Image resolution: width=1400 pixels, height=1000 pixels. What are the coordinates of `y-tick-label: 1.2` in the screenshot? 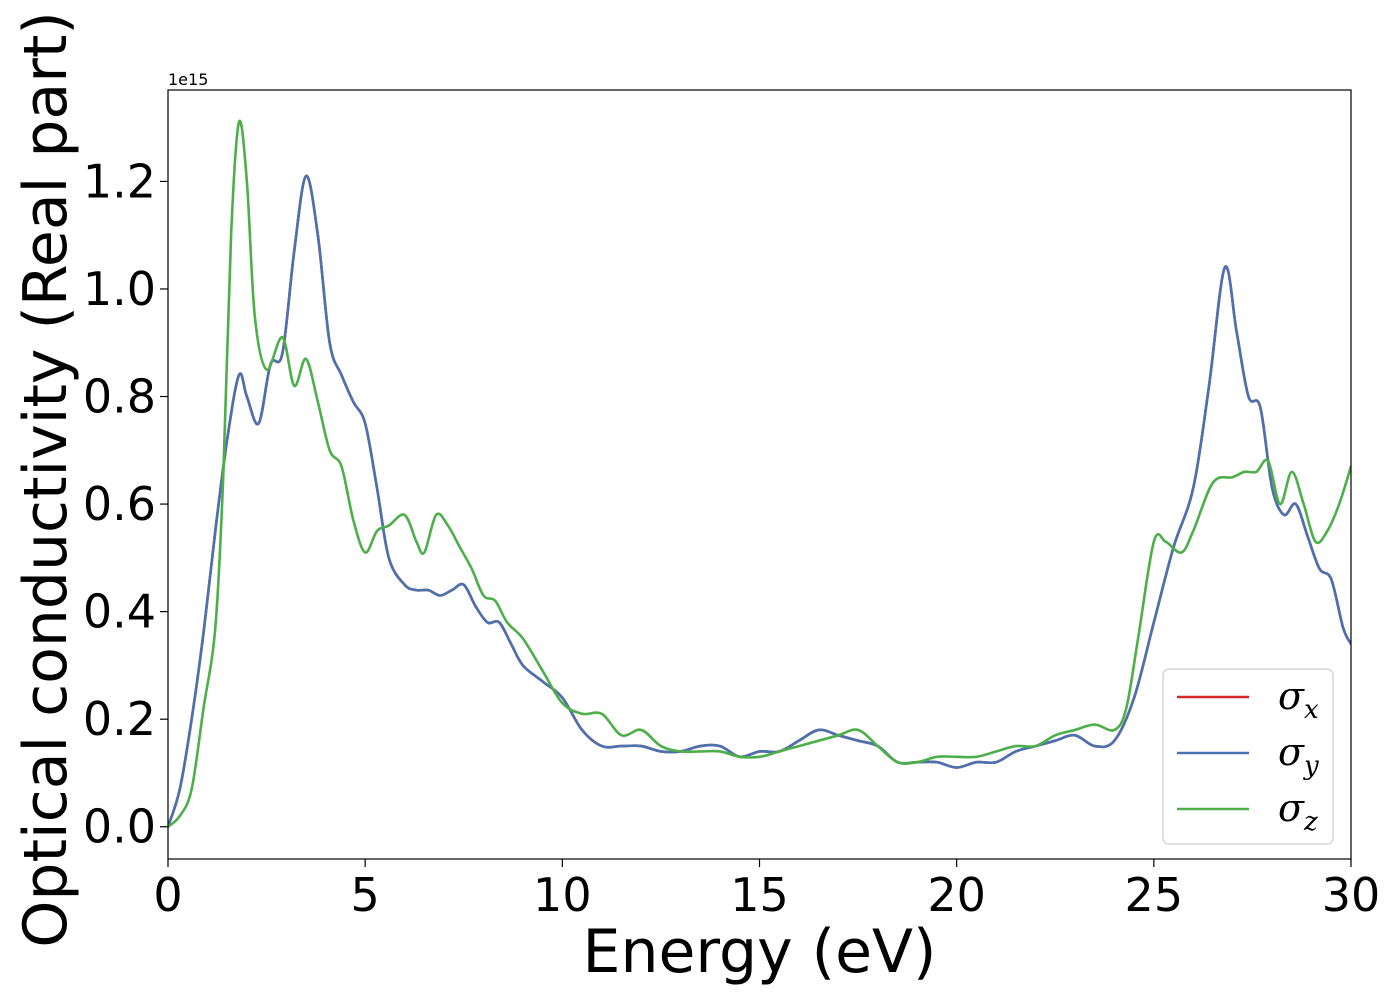 It's located at (119, 181).